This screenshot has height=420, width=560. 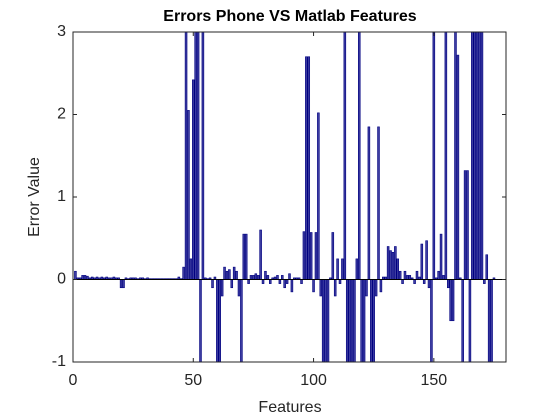 I want to click on x-axis-label: Features, so click(x=289, y=407).